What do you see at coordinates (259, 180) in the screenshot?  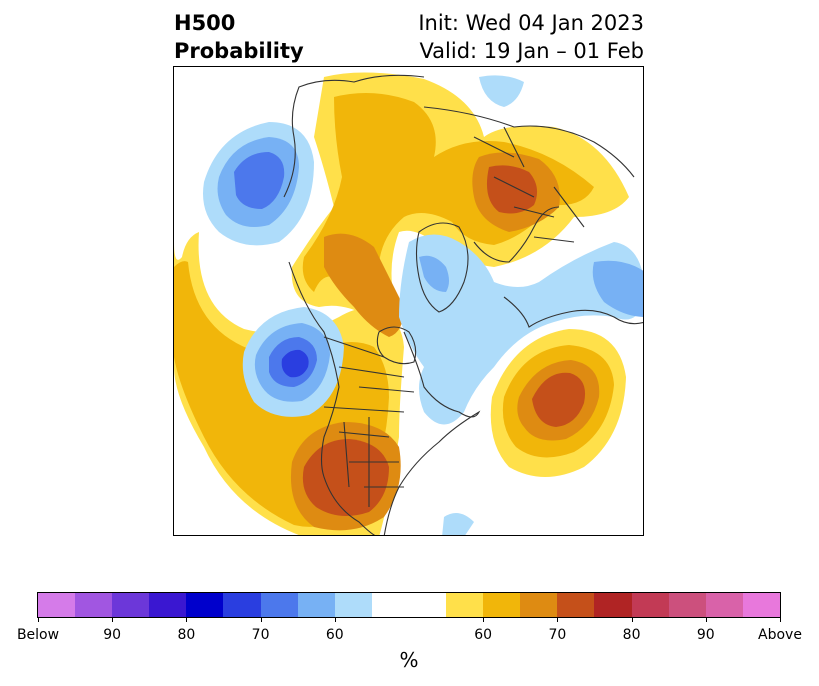 I see `bering-cool-inner` at bounding box center [259, 180].